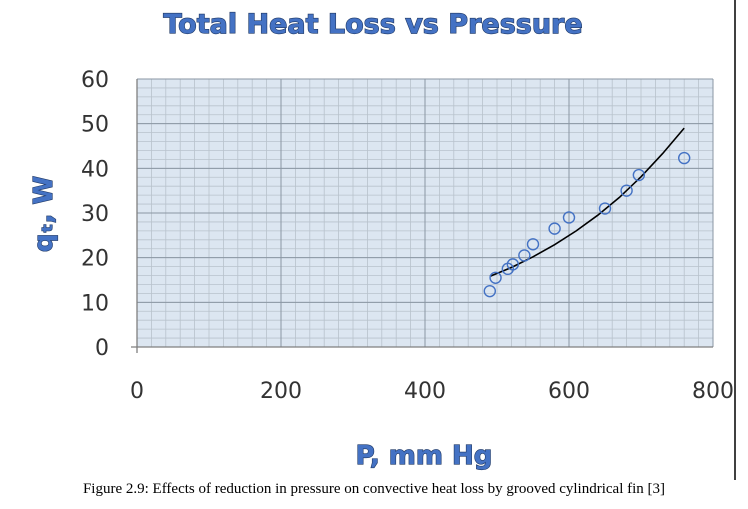  What do you see at coordinates (95, 259) in the screenshot?
I see `y-tick-label: 20` at bounding box center [95, 259].